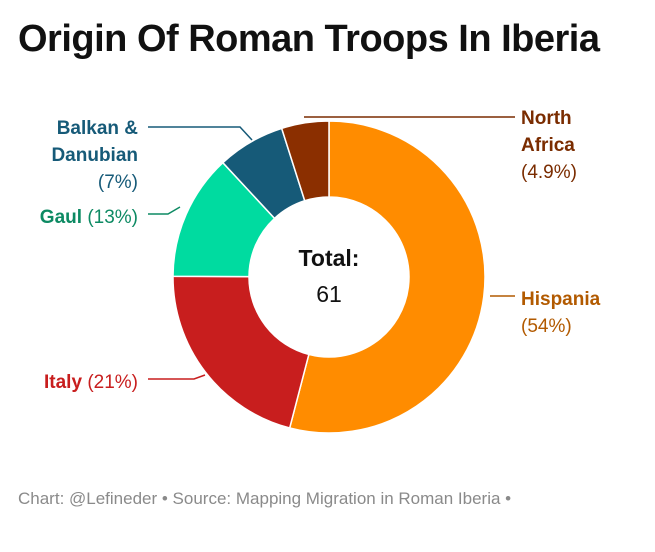  What do you see at coordinates (241, 352) in the screenshot?
I see `slice-italy` at bounding box center [241, 352].